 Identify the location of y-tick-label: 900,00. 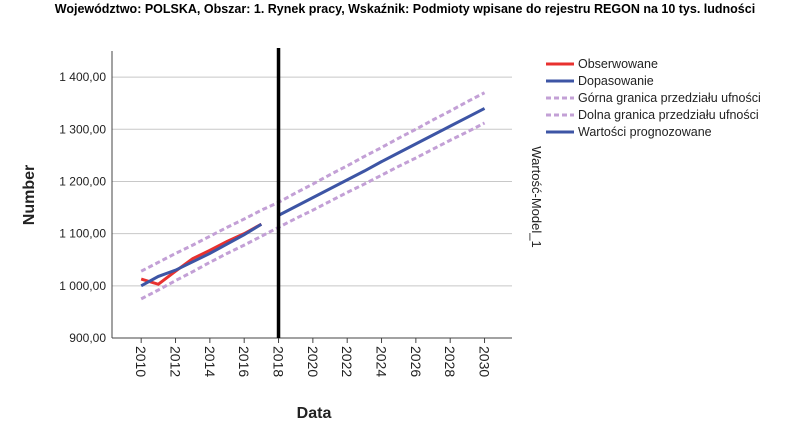
(87, 338).